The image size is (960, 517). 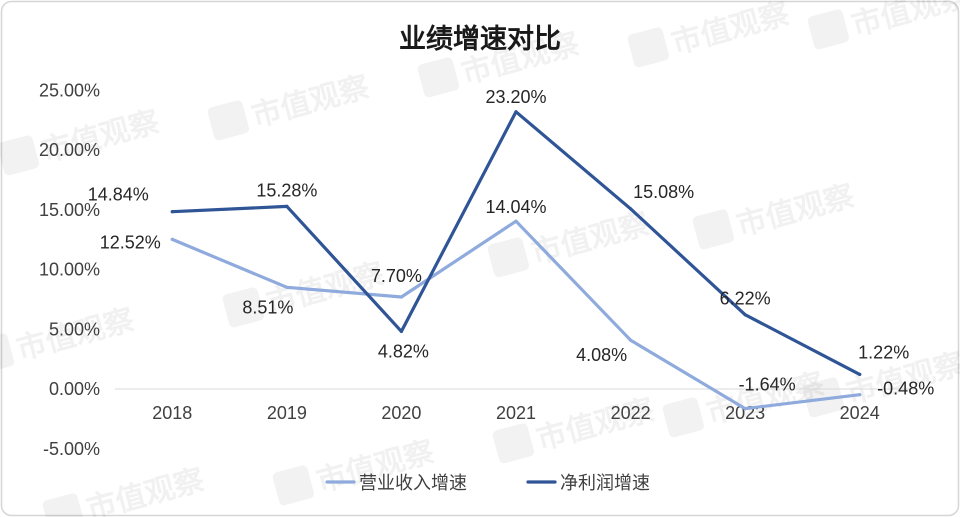 I want to click on x-tick-label: 2018, so click(x=172, y=413).